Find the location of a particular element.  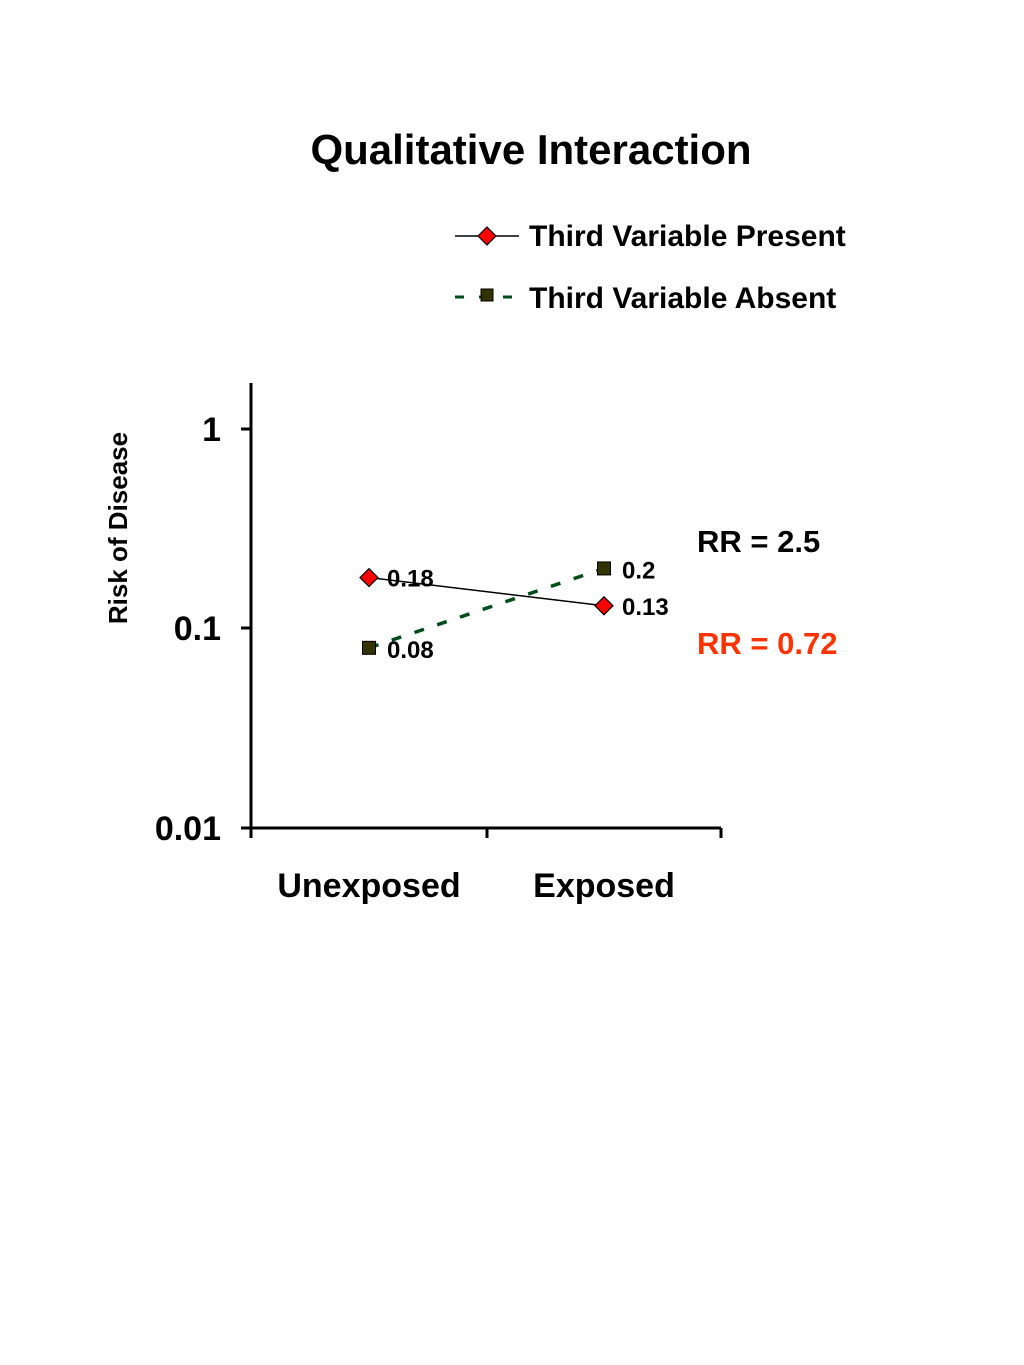

x-tick-label-exposed: Exposed is located at coordinates (604, 886).